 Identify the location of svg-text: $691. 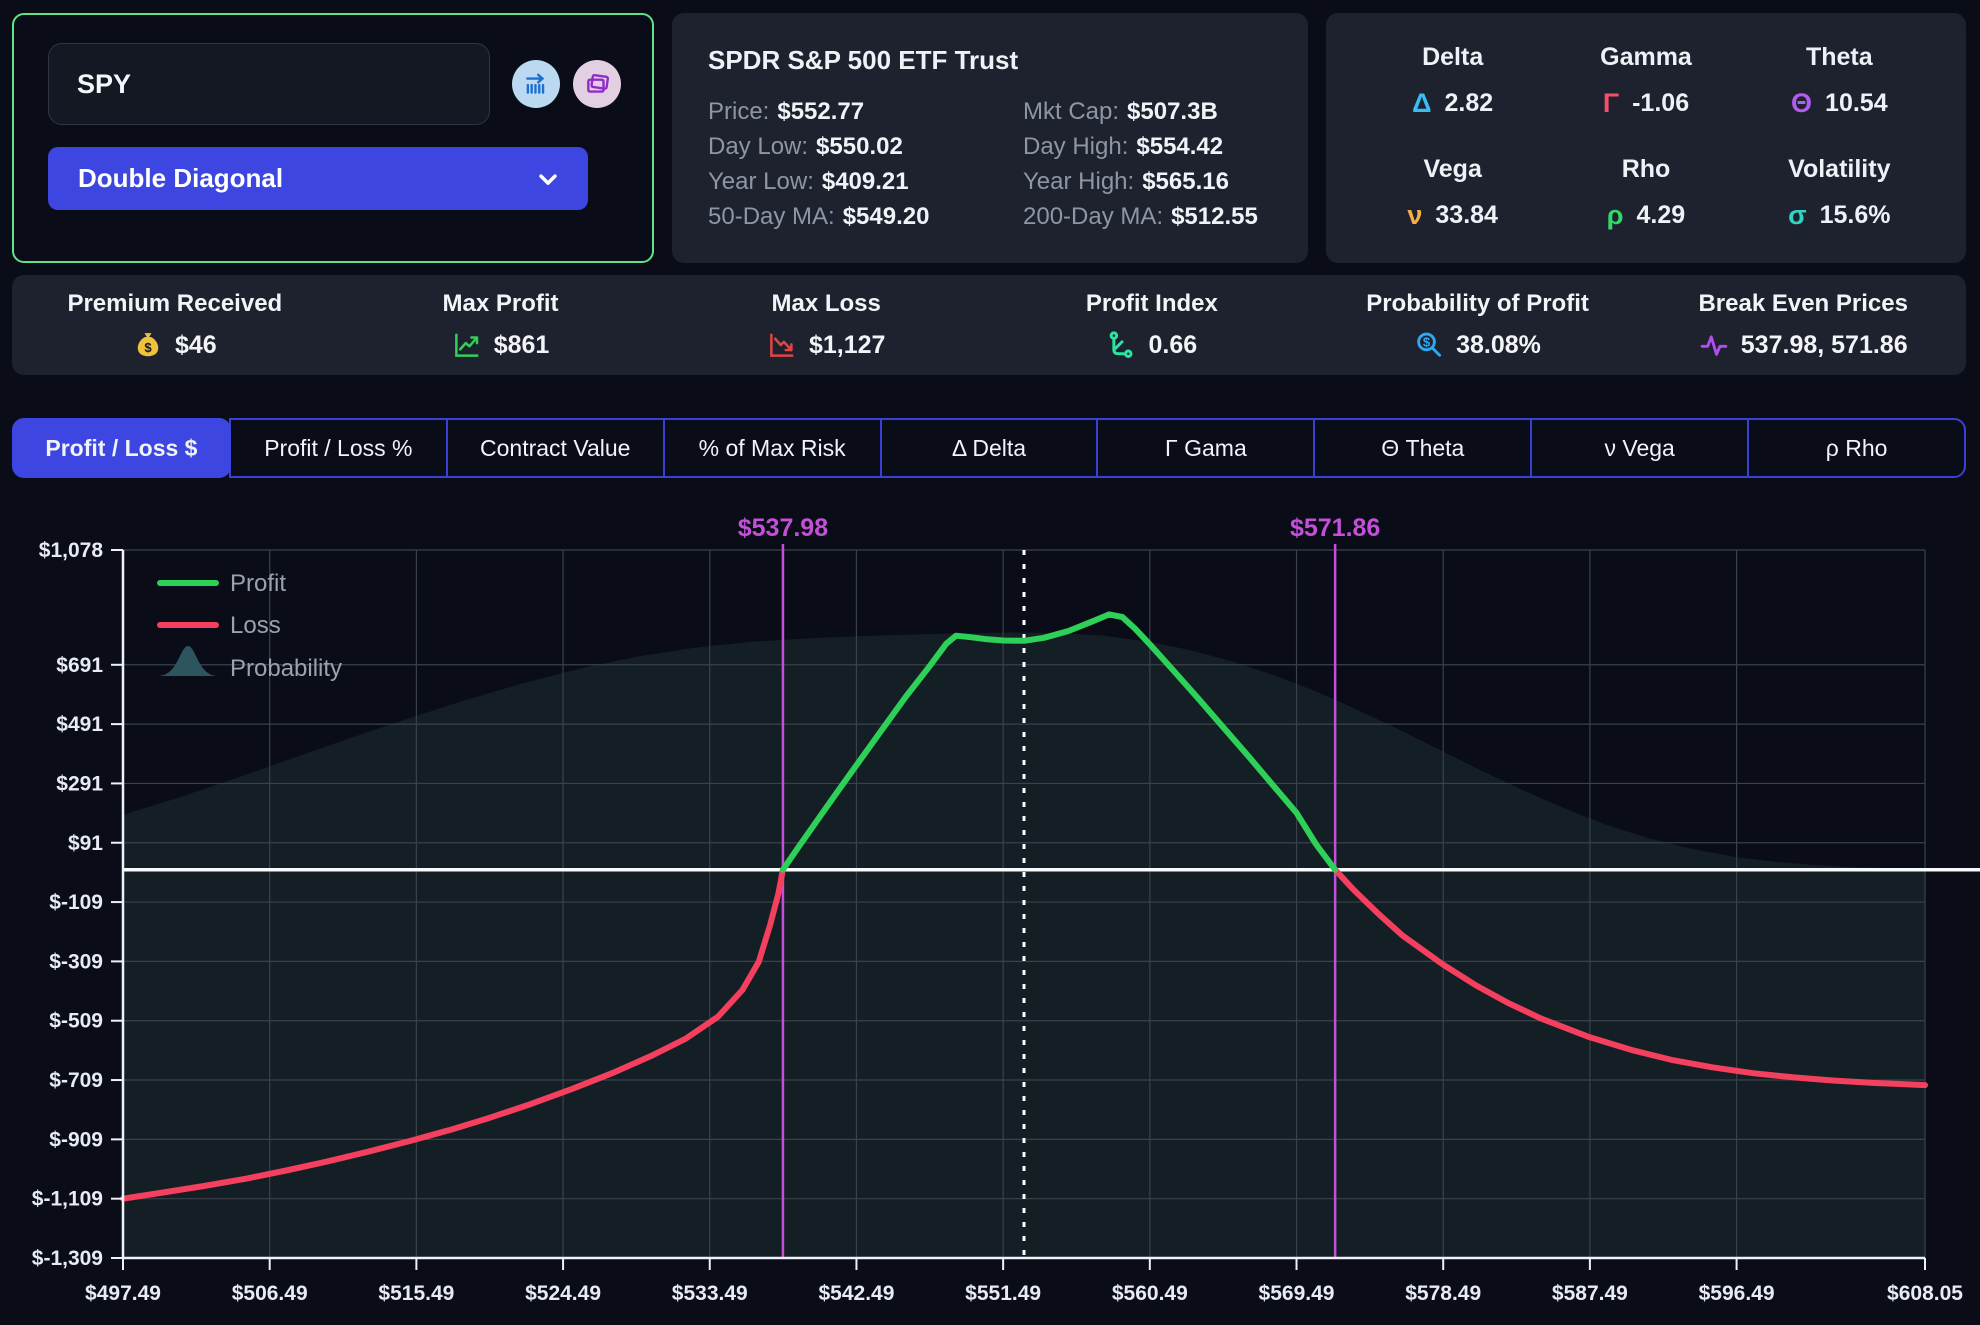
(79, 665).